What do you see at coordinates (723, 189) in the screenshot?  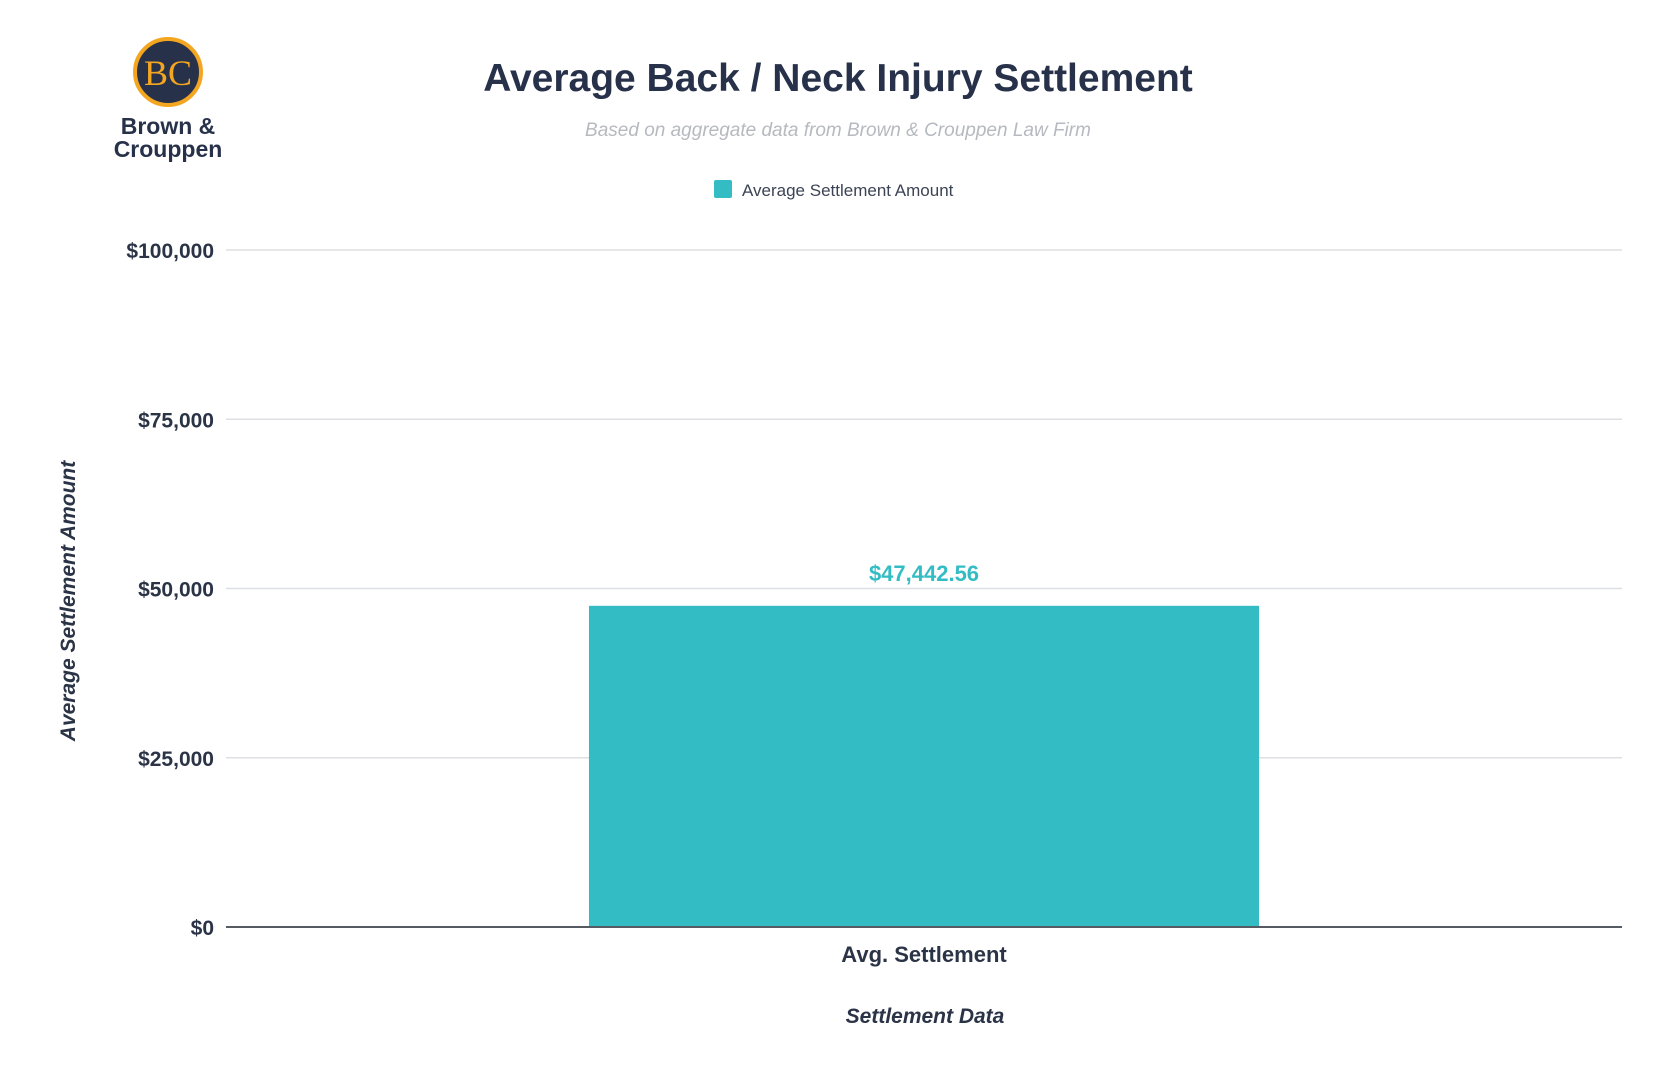 I see `legend-swatch` at bounding box center [723, 189].